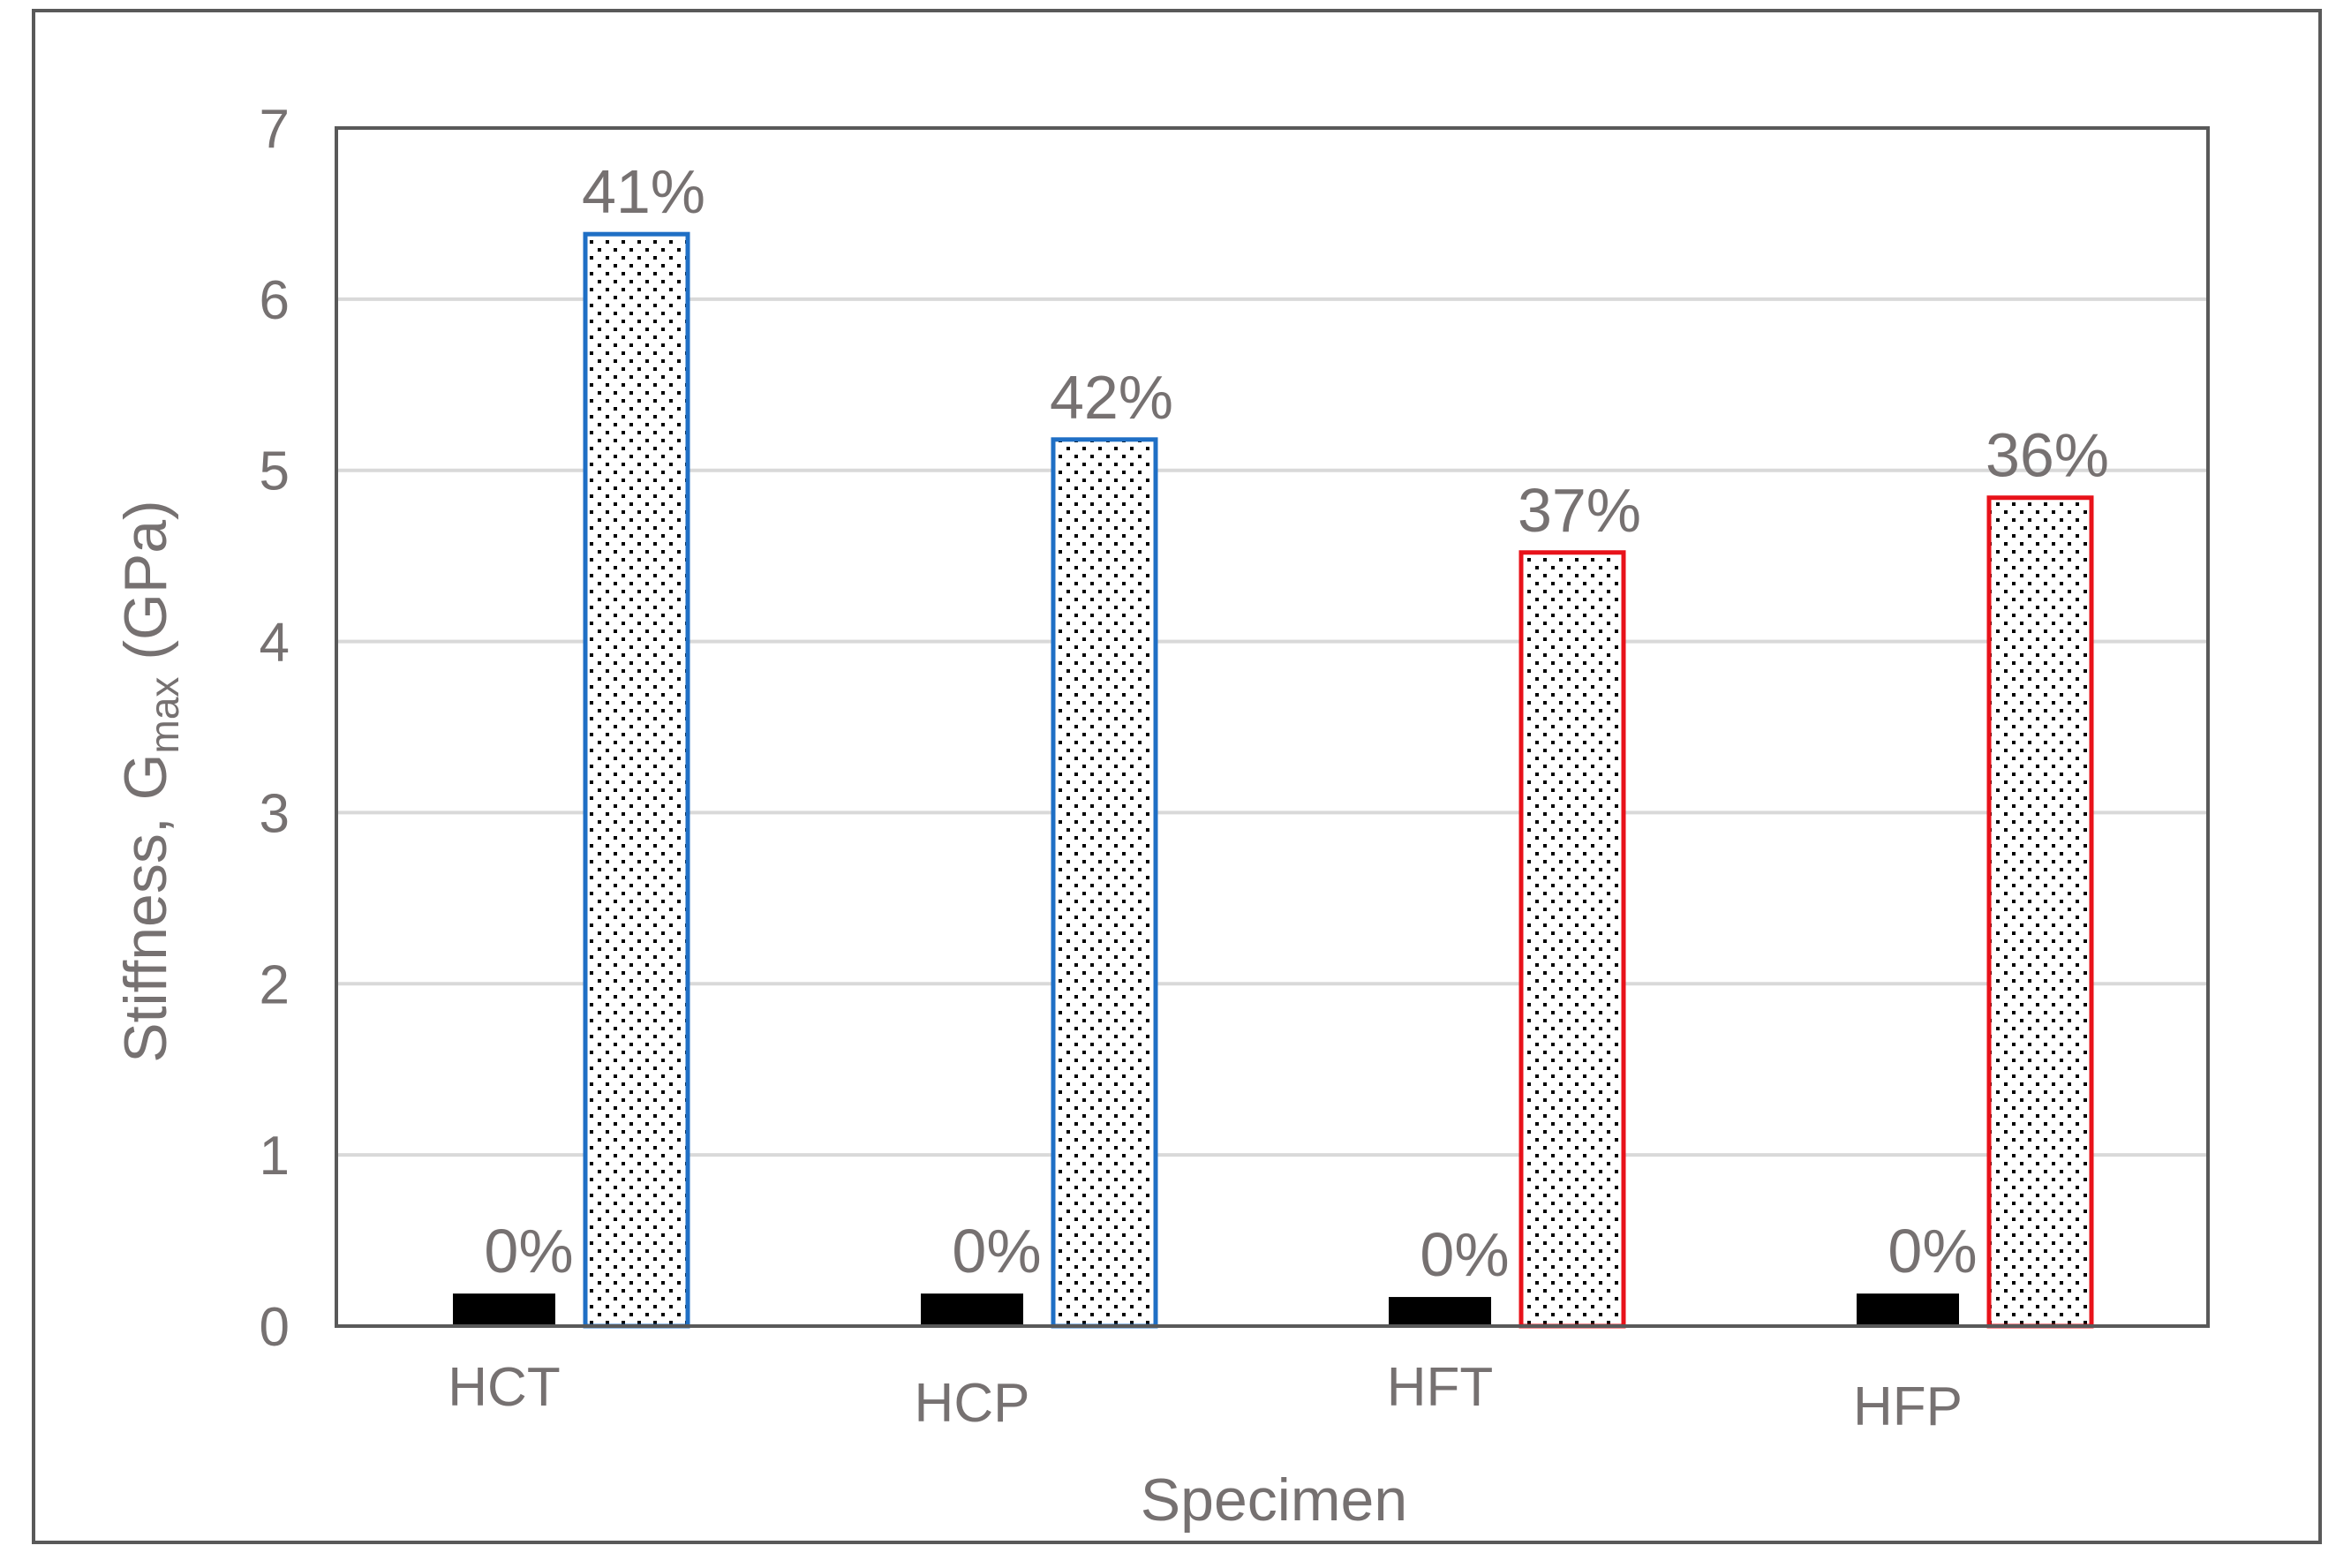  What do you see at coordinates (1111, 397) in the screenshot?
I see `data-label: 42%` at bounding box center [1111, 397].